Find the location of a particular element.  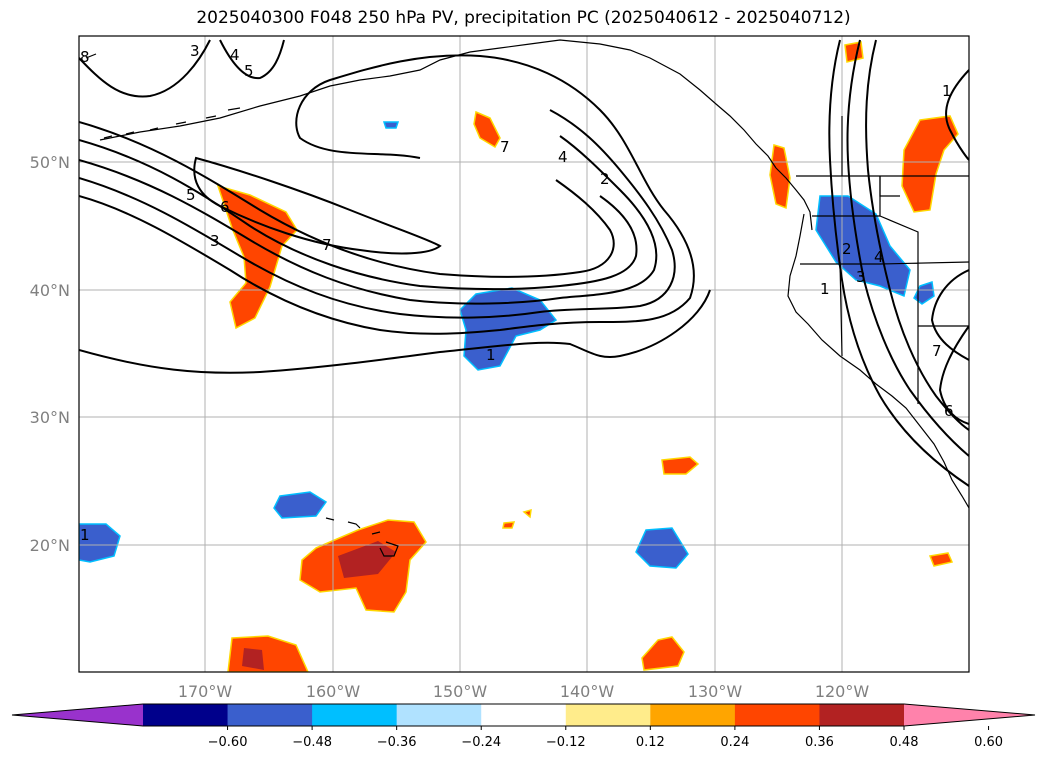

colorbar is located at coordinates (523, 715).